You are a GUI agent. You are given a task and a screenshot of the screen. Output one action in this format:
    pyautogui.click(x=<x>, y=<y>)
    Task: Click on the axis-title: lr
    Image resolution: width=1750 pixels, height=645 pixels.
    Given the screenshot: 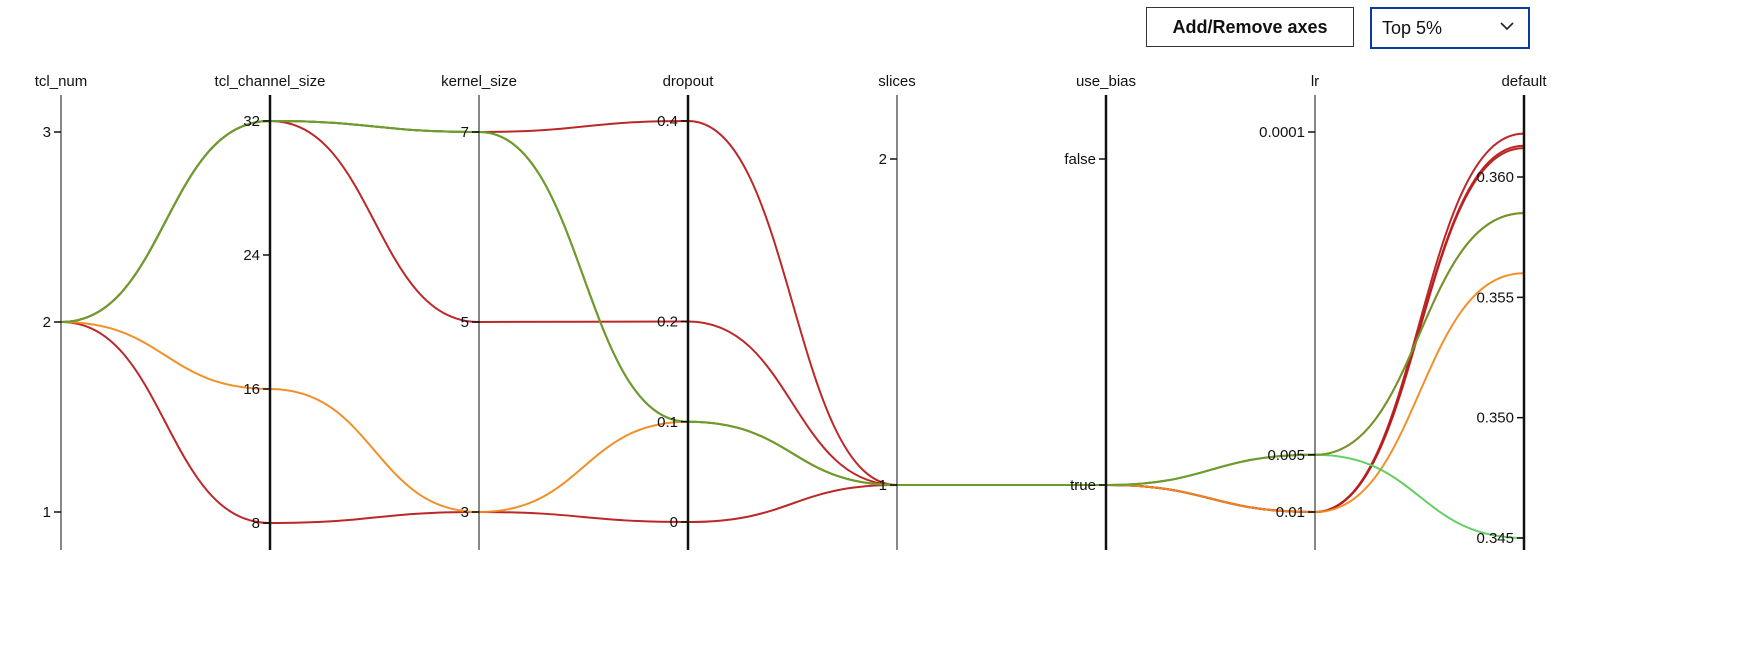 What is the action you would take?
    pyautogui.click(x=1315, y=81)
    